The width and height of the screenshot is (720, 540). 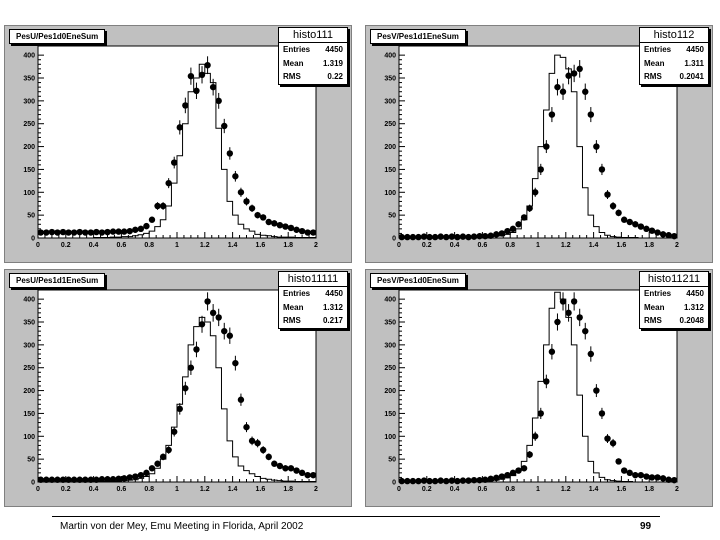 What do you see at coordinates (674, 64) in the screenshot?
I see `stats-mean-row: Mean 1.311` at bounding box center [674, 64].